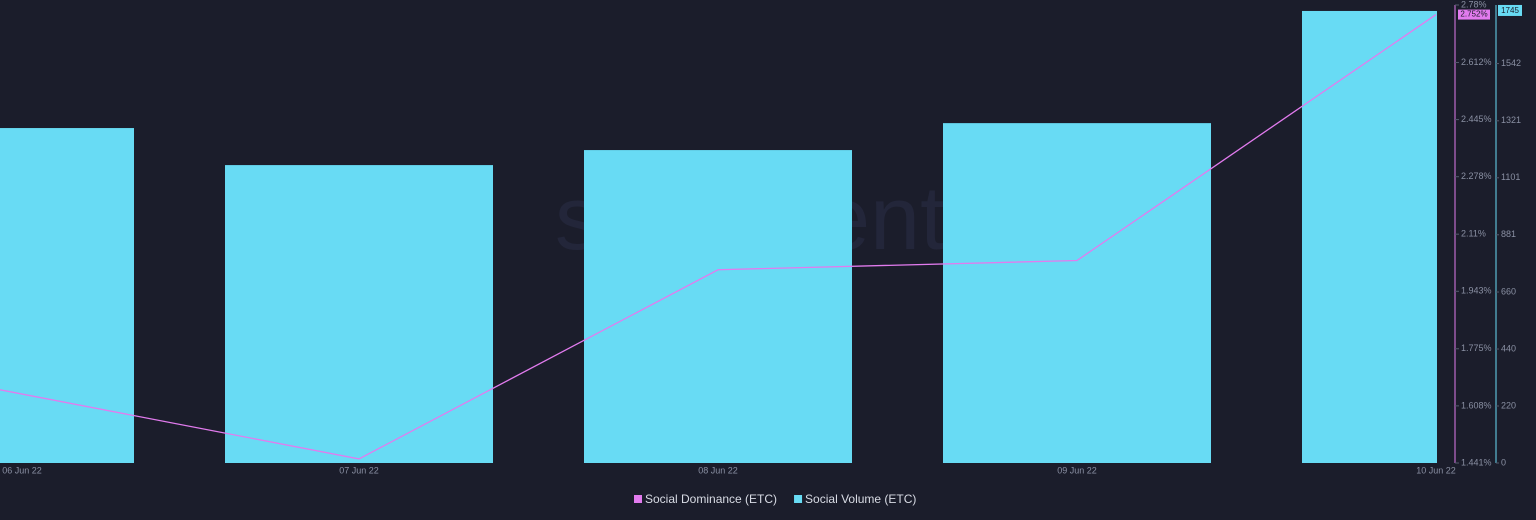 This screenshot has height=520, width=1536. What do you see at coordinates (1511, 120) in the screenshot?
I see `y2-tick-label: 1321` at bounding box center [1511, 120].